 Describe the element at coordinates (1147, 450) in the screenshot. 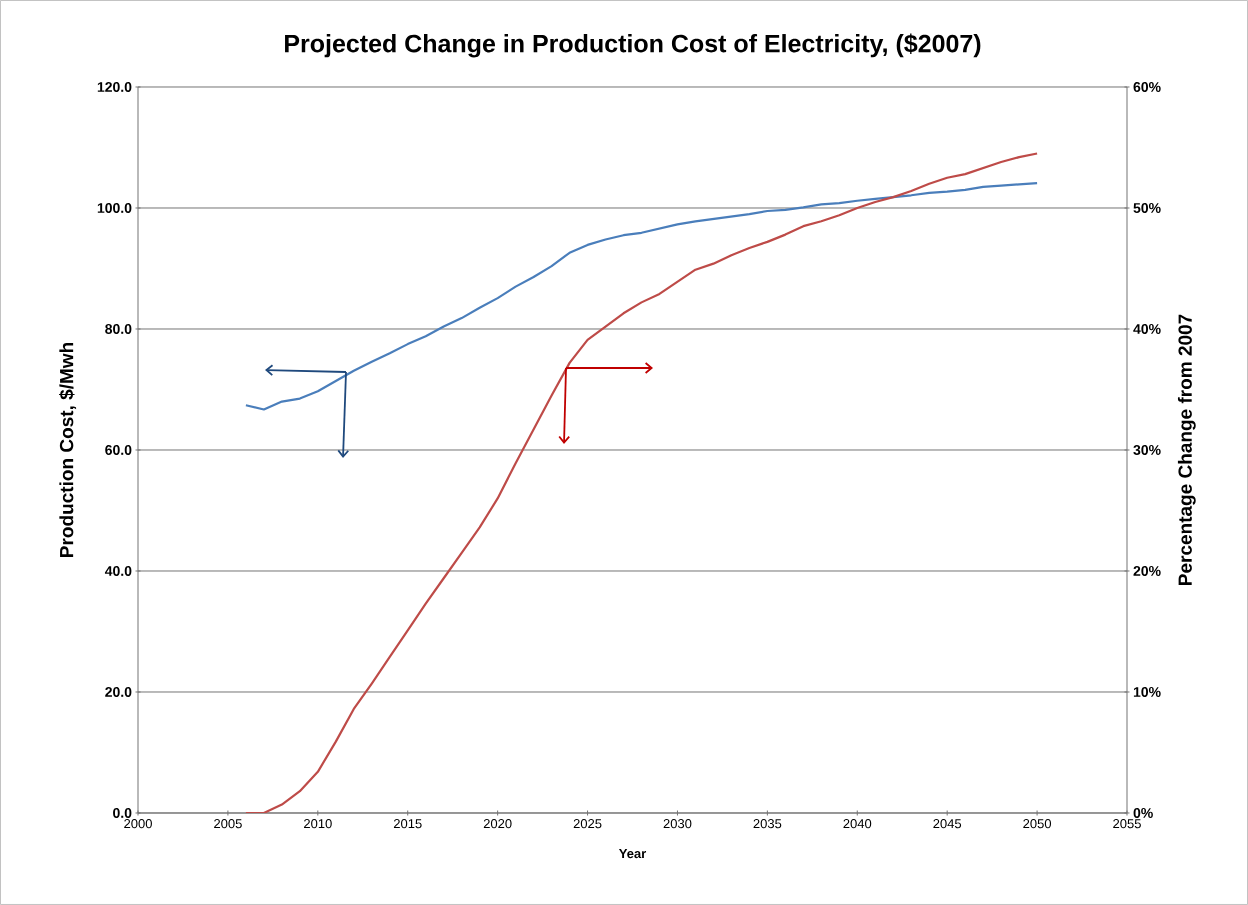

I see `y2-tick-label: 30%` at that location.